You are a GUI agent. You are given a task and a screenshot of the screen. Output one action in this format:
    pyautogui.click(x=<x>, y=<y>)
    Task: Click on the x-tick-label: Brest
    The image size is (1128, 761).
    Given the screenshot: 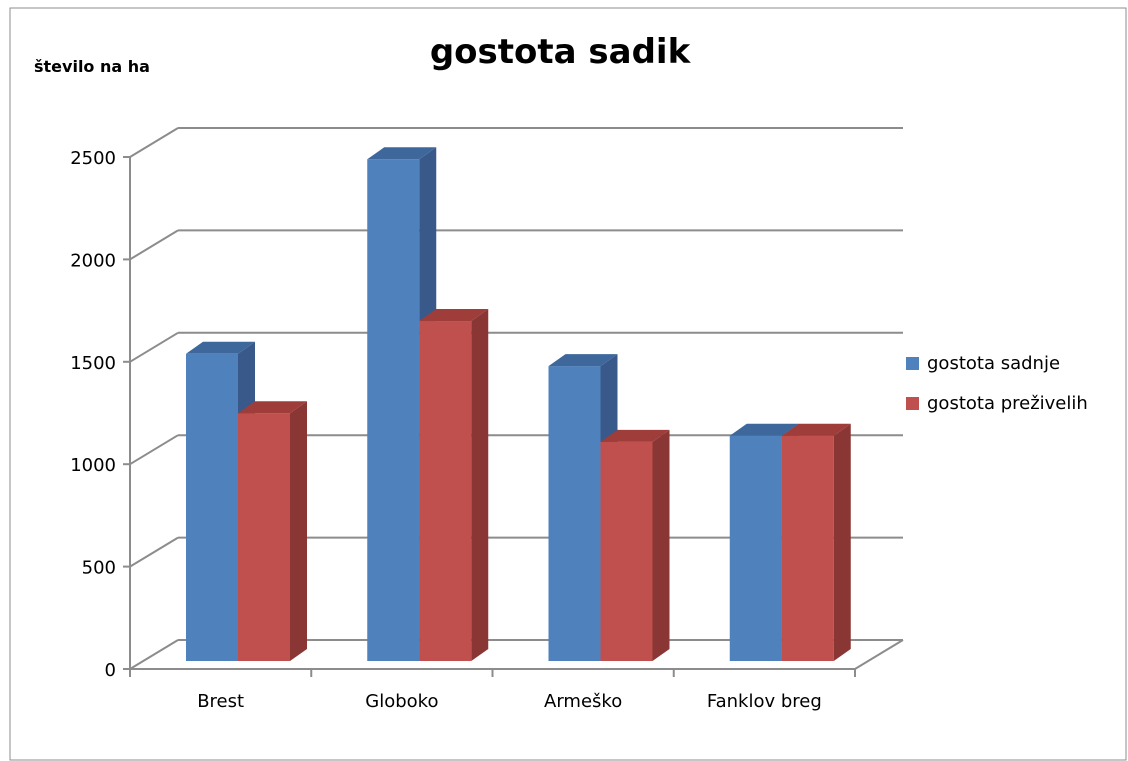 What is the action you would take?
    pyautogui.click(x=220, y=701)
    